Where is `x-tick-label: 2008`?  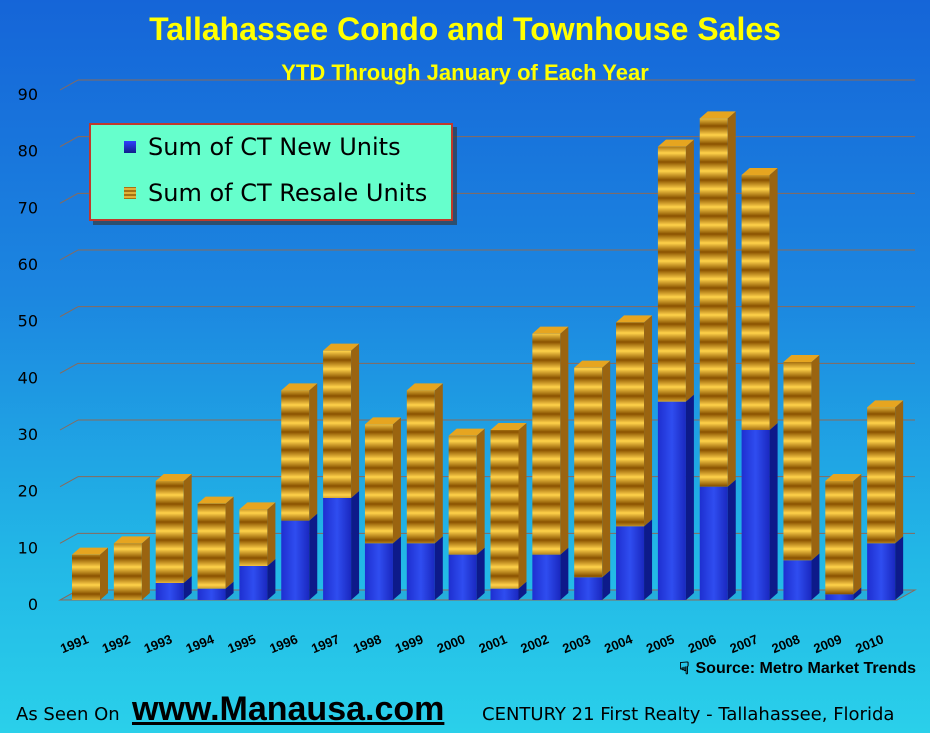
x-tick-label: 2008 is located at coordinates (786, 643).